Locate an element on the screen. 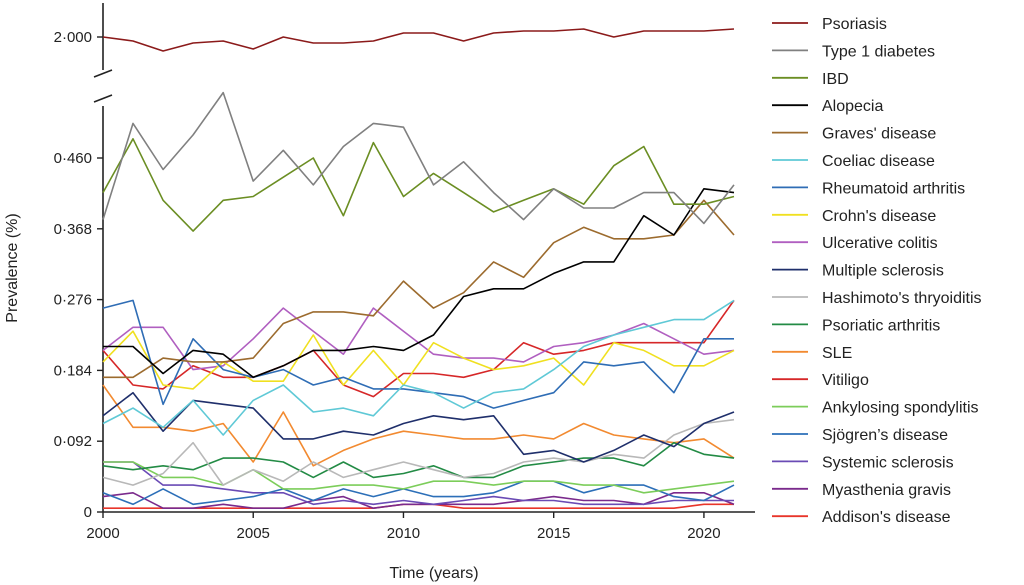  legend-label: Psoriatic arthritis is located at coordinates (881, 325).